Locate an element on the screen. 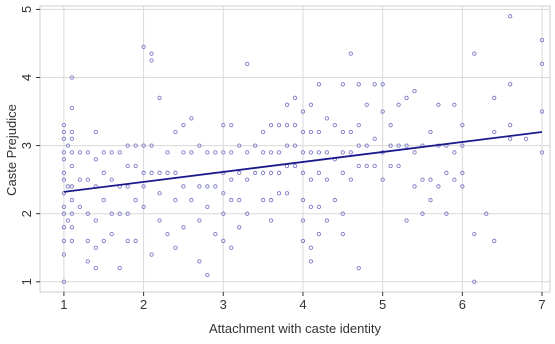 The width and height of the screenshot is (555, 344). y-tick-label: 4 is located at coordinates (26, 77).